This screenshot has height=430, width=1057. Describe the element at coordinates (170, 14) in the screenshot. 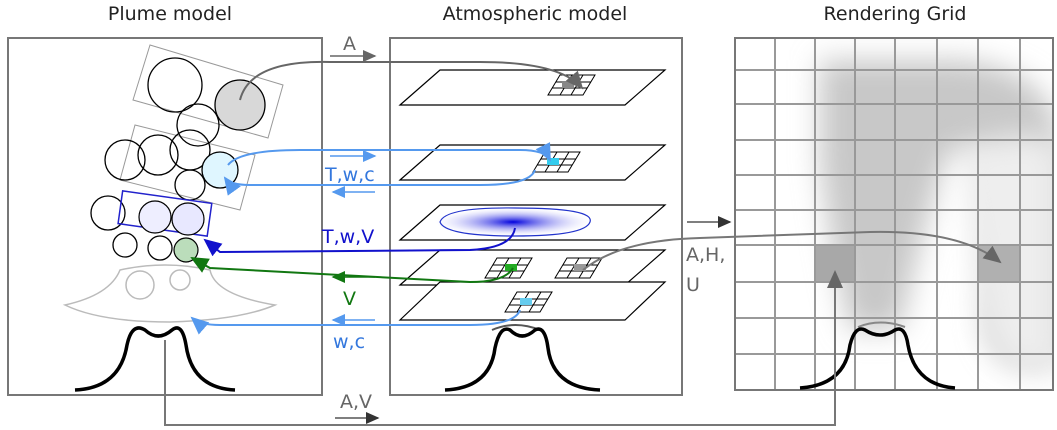

I see `panel-title: Plume model` at that location.